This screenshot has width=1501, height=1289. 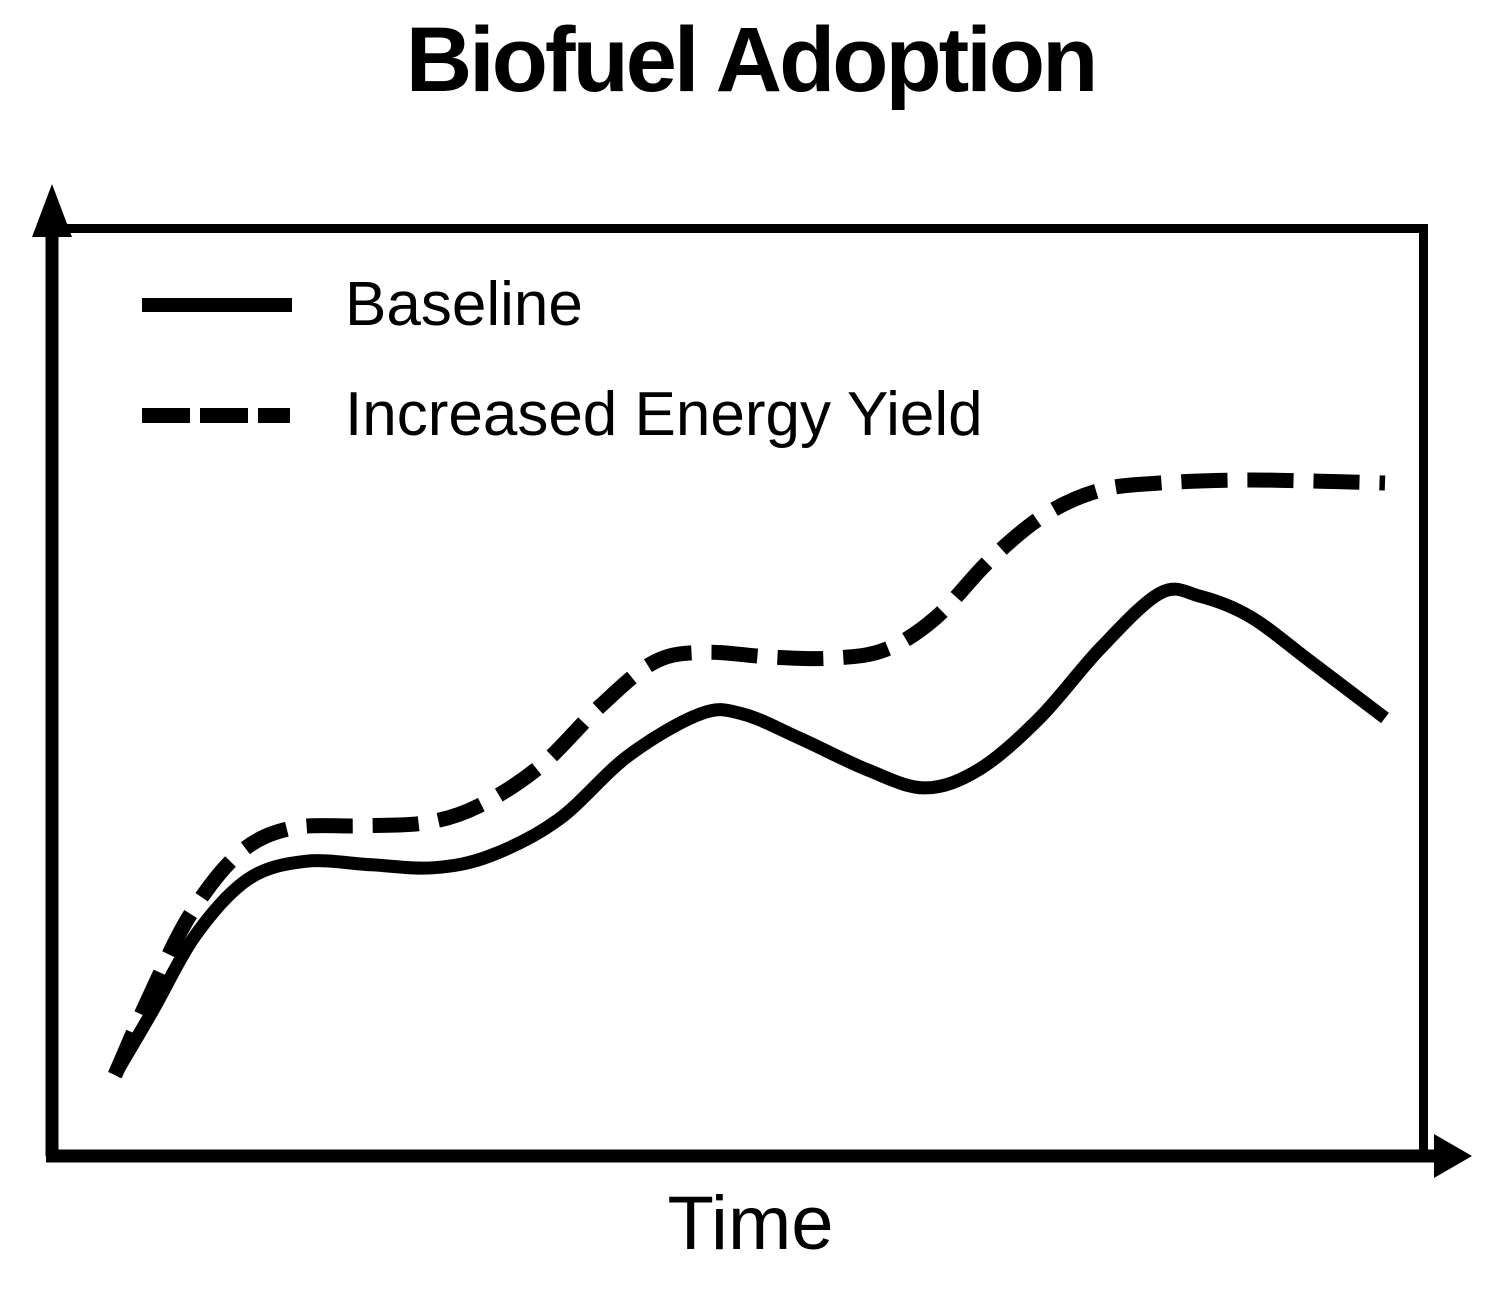 I want to click on legend-item-increased-energy-yield: Increased Energy Yield, so click(x=562, y=415).